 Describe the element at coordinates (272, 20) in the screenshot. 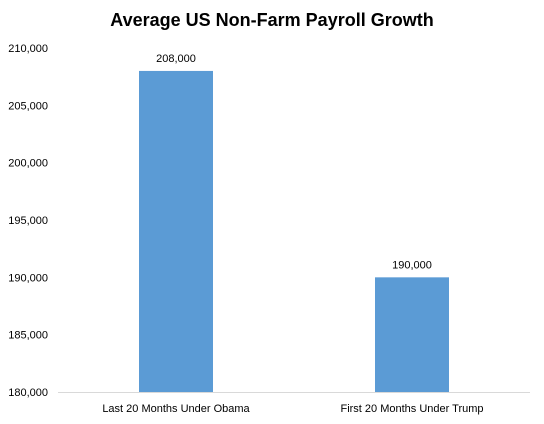

I see `chart-title: Average US Non-Farm Payroll Growth` at that location.